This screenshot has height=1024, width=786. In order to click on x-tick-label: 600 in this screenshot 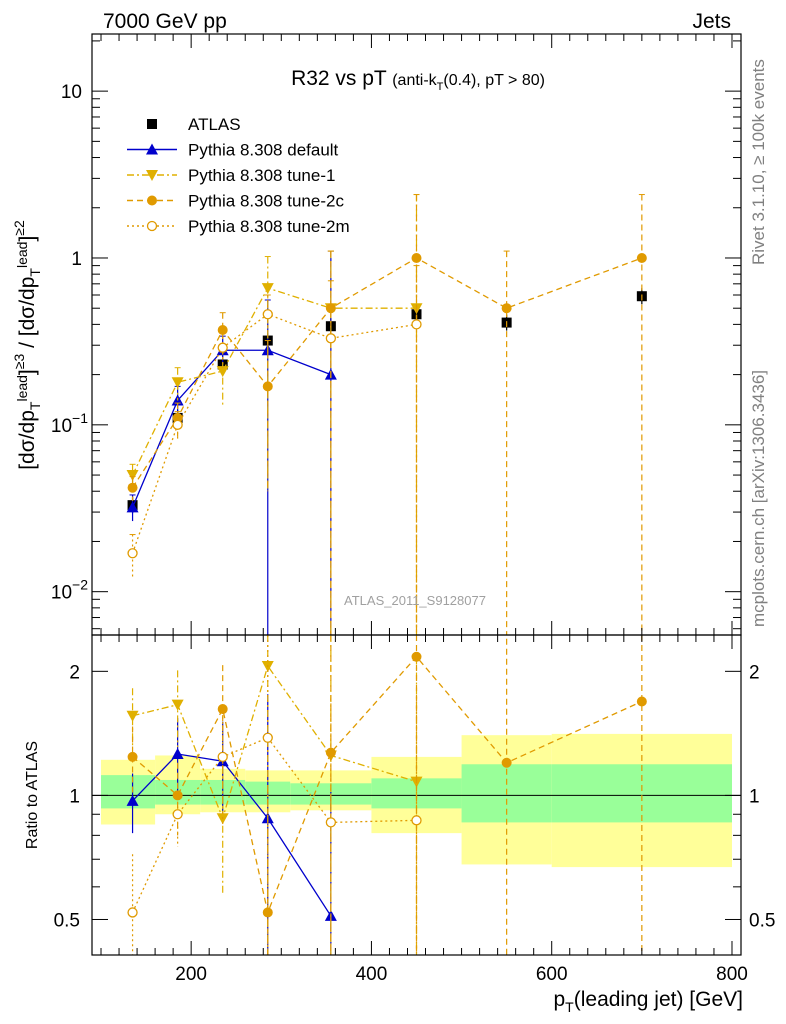, I will do `click(552, 974)`.